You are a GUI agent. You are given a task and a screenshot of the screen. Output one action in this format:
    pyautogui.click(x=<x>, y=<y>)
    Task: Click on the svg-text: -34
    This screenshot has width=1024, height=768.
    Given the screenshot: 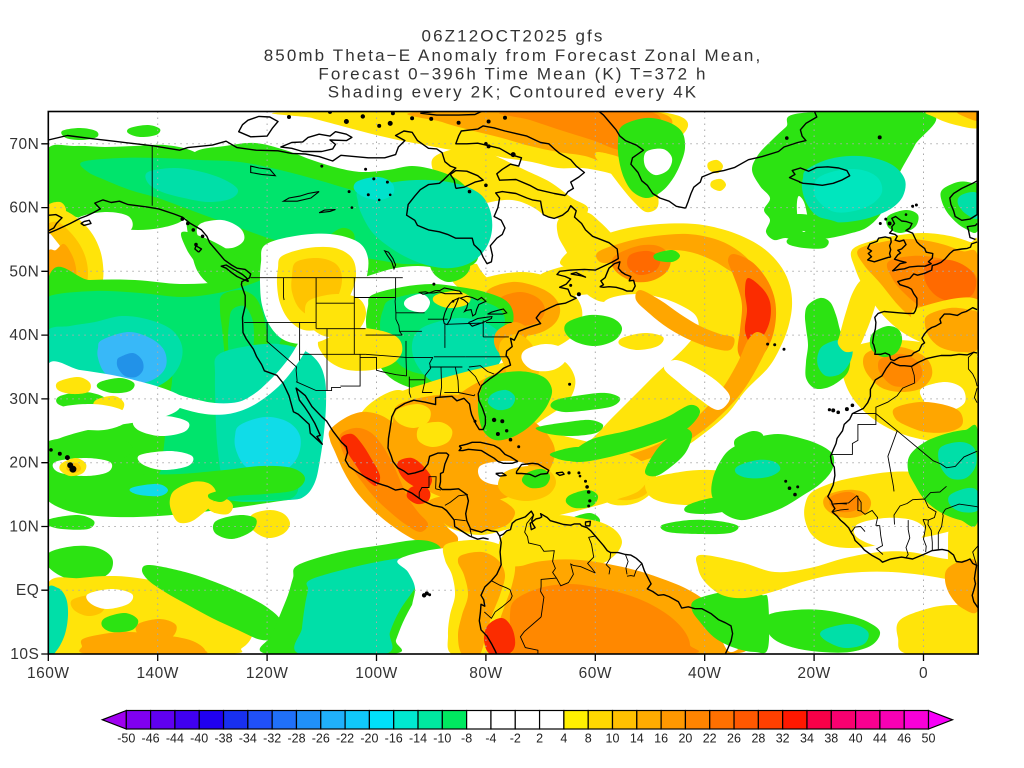 What is the action you would take?
    pyautogui.click(x=248, y=739)
    